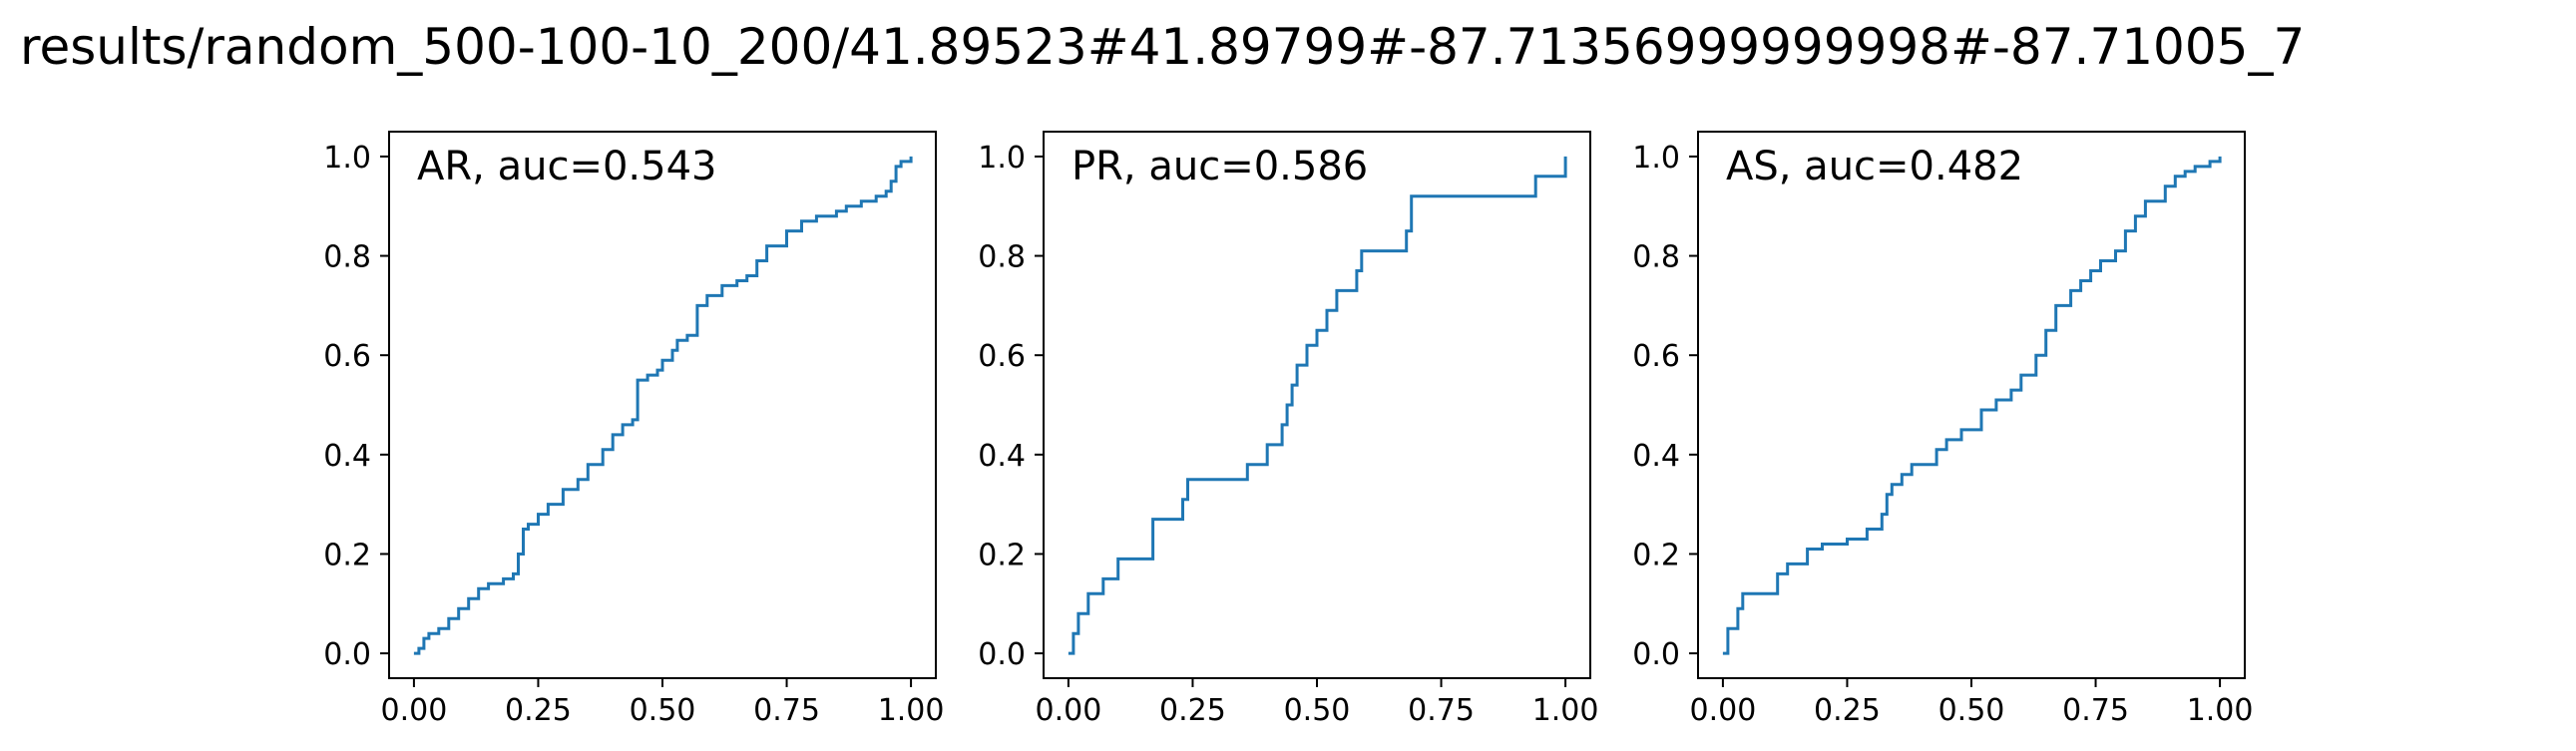 The image size is (2576, 751). Describe the element at coordinates (566, 166) in the screenshot. I see `panel-title: AR, auc=0.543` at that location.